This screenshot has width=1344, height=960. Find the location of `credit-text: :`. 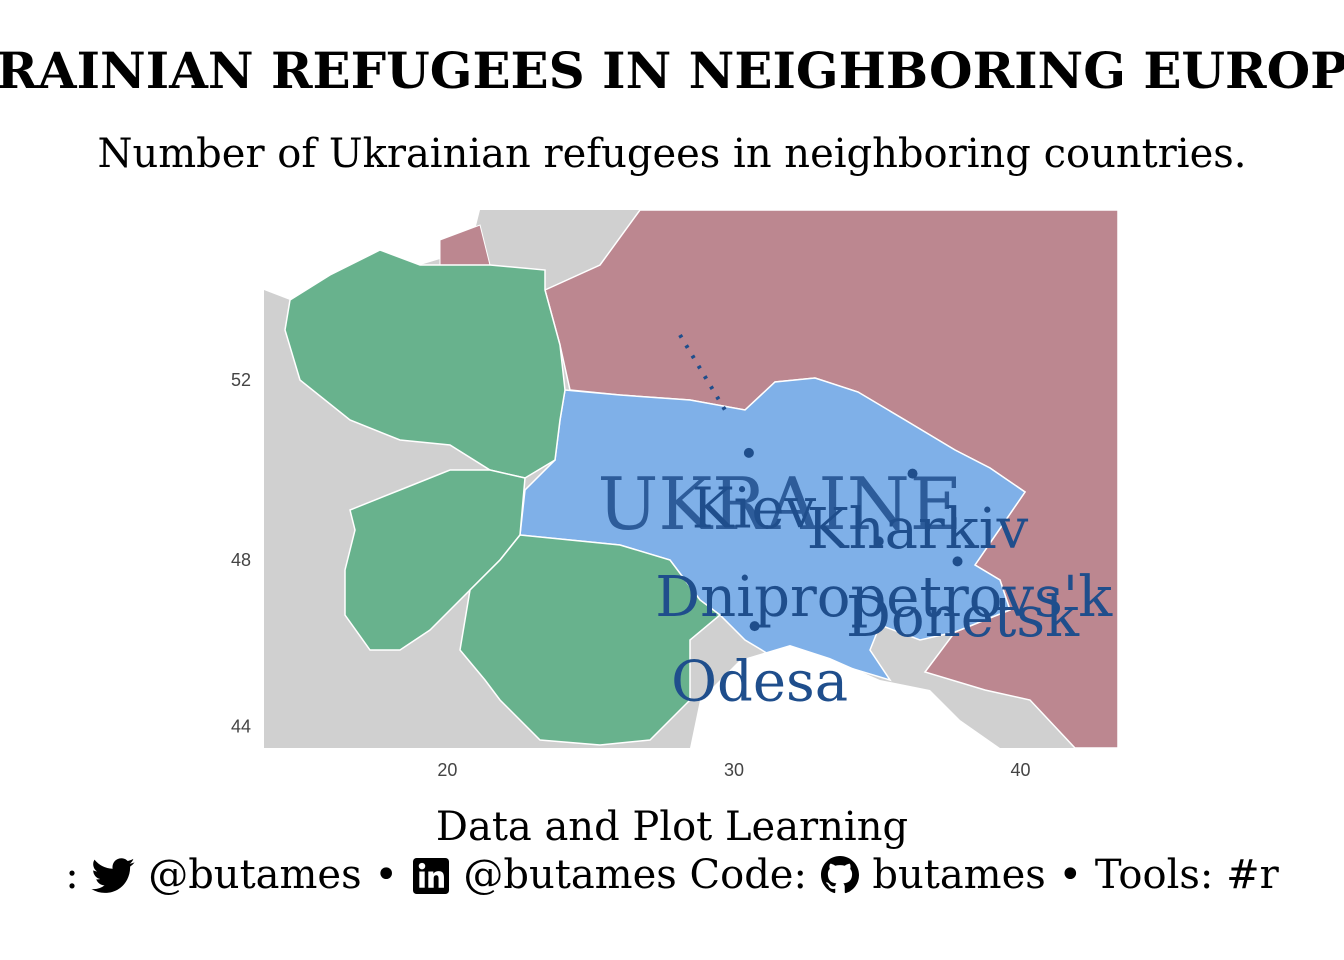

credit-text: : is located at coordinates (72, 875).